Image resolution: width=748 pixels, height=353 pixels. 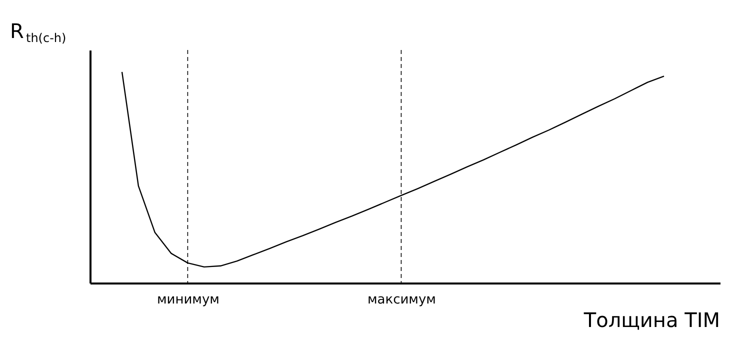 I want to click on x-tick-label: максимум, so click(x=401, y=300).